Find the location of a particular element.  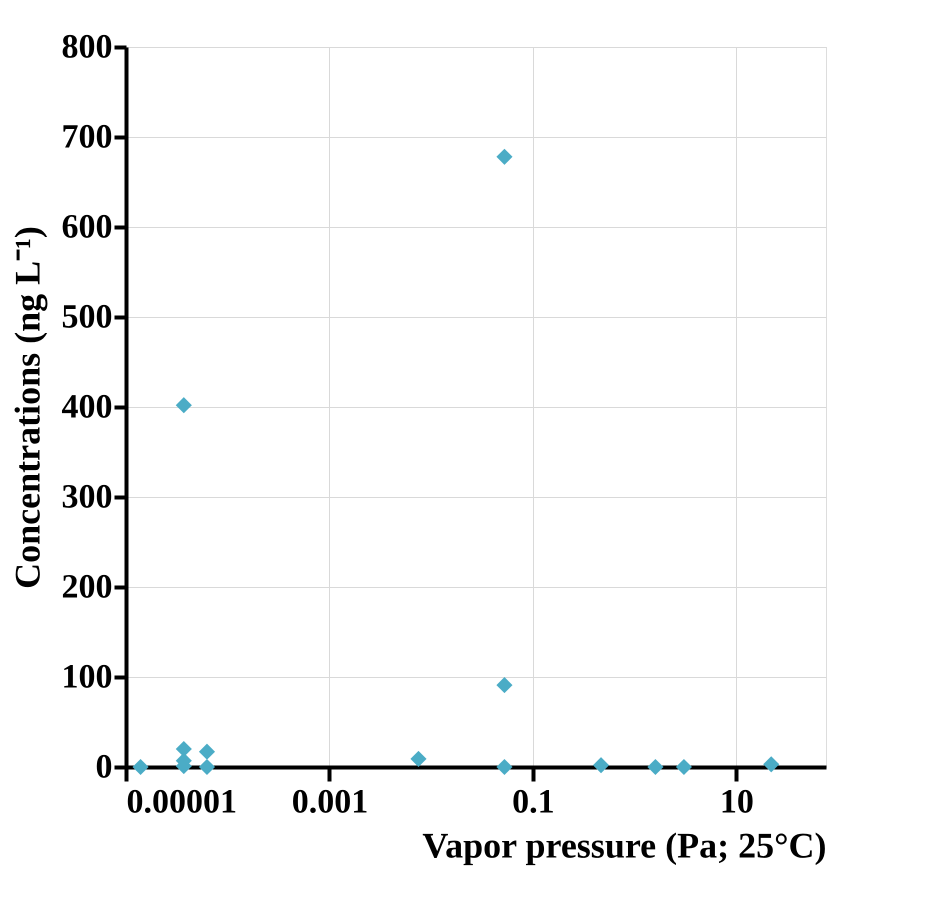

x-tick-label: 0.001 is located at coordinates (330, 802).